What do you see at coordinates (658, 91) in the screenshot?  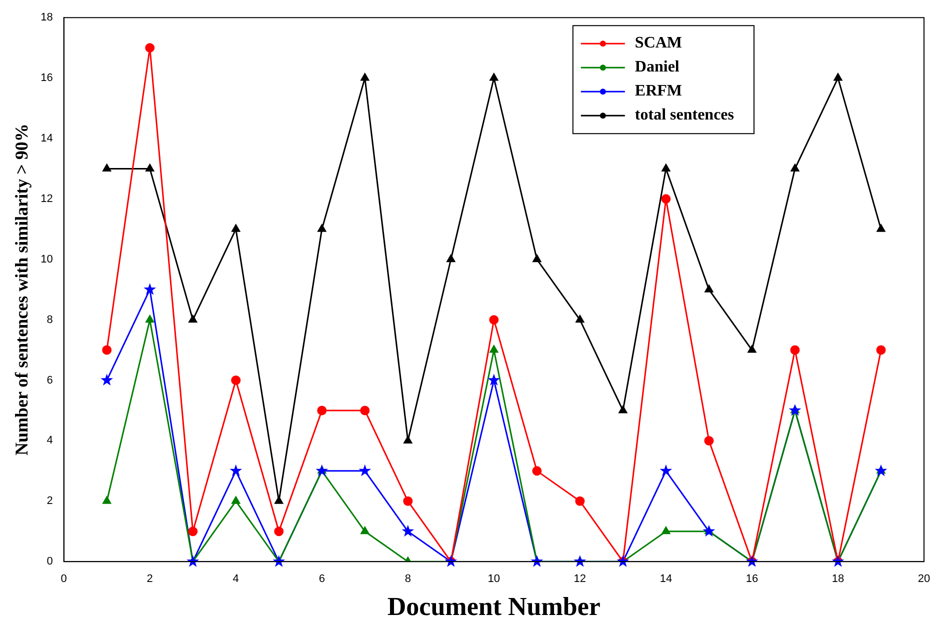 I see `legend-label: ERFM` at bounding box center [658, 91].